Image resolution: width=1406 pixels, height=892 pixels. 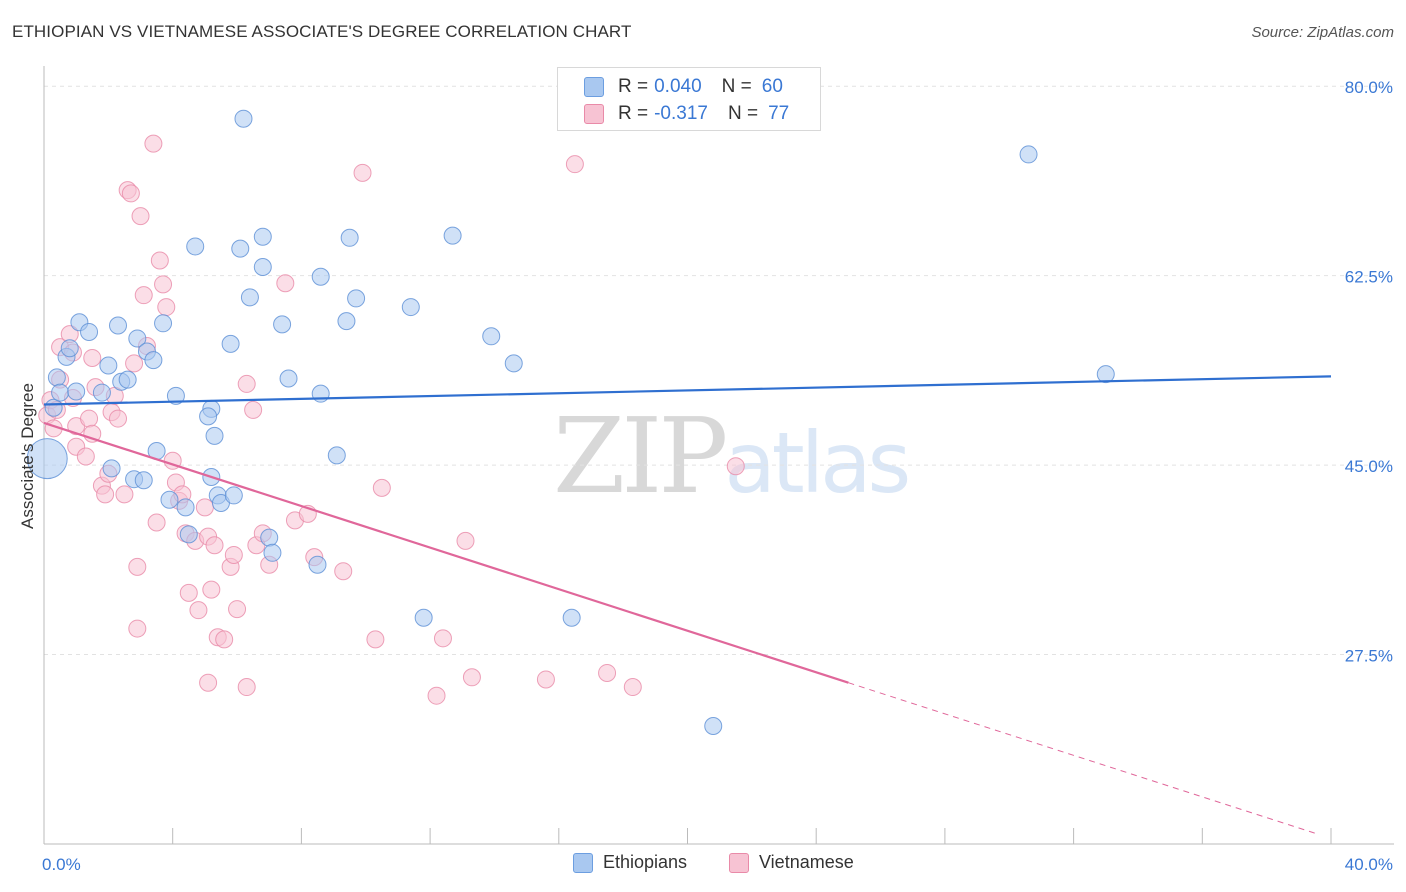 What do you see at coordinates (1082, 758) in the screenshot?
I see `vietnamese-trend-extension` at bounding box center [1082, 758].